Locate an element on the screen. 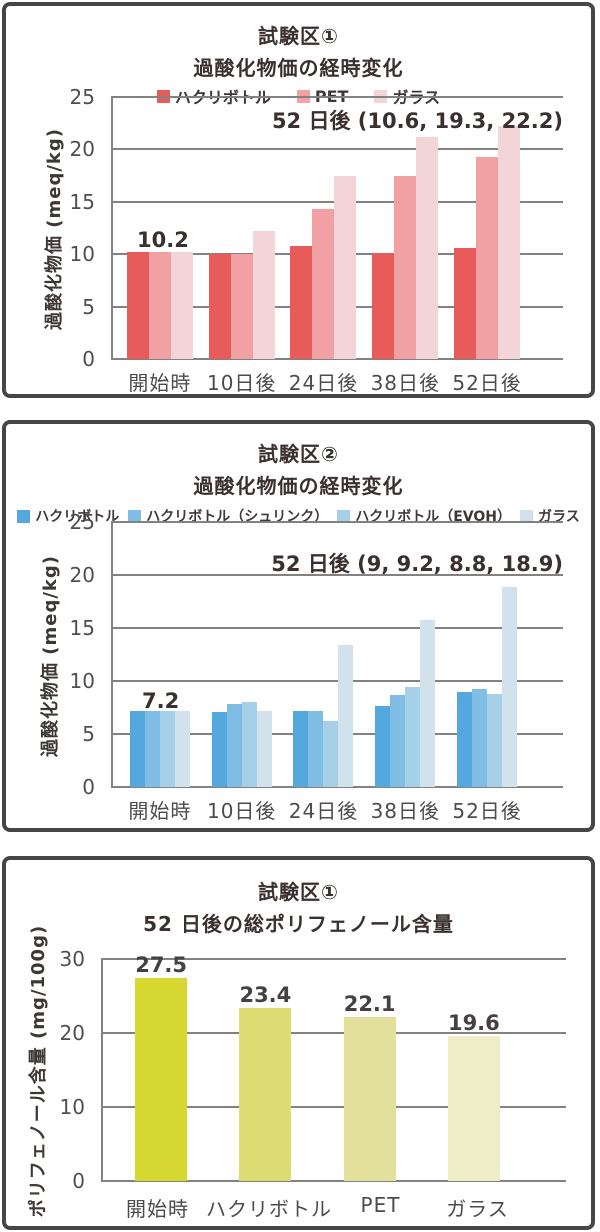  x-axis-labels: 開始時 10日後 24日後 38日後 52日後 is located at coordinates (323, 381).